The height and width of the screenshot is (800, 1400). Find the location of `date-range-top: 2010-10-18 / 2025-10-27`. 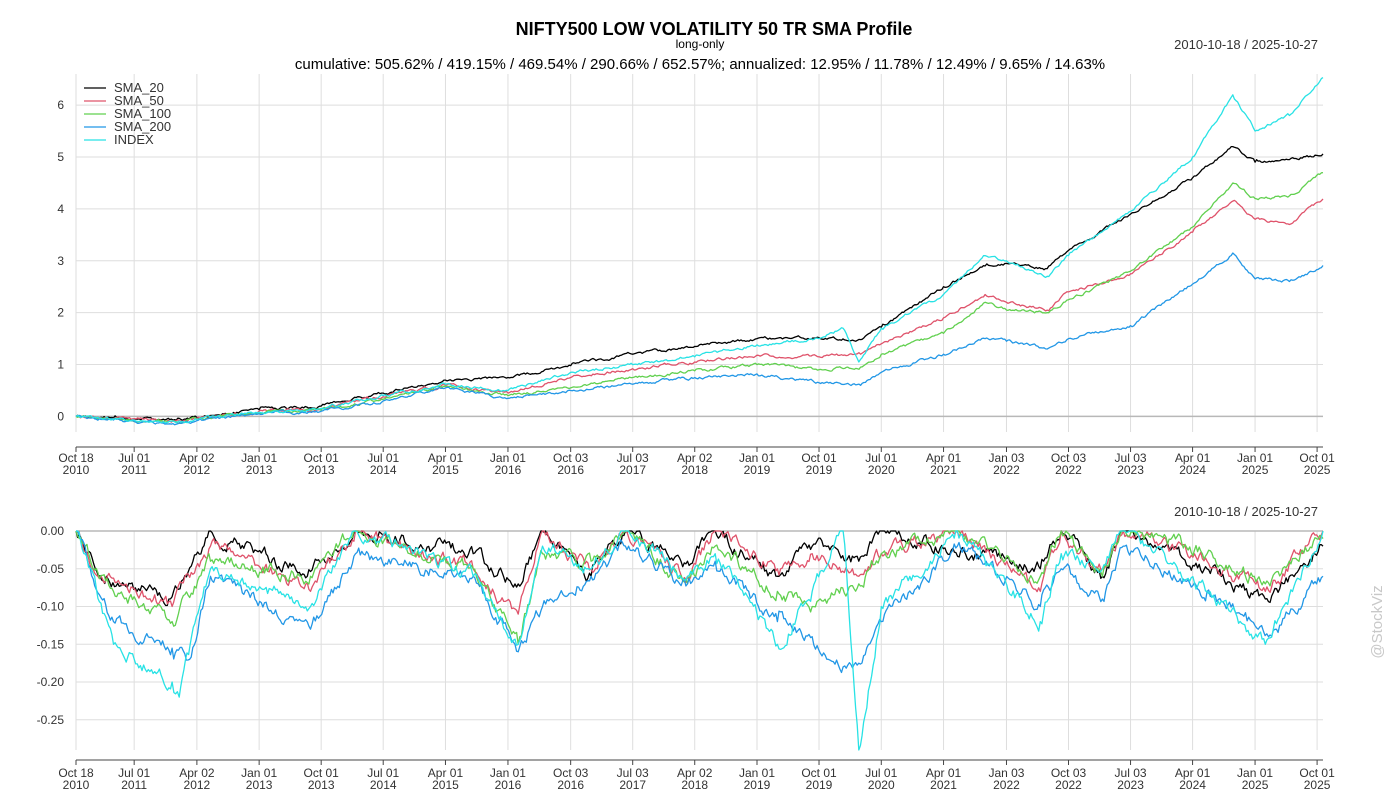

date-range-top: 2010-10-18 / 2025-10-27 is located at coordinates (1246, 44).